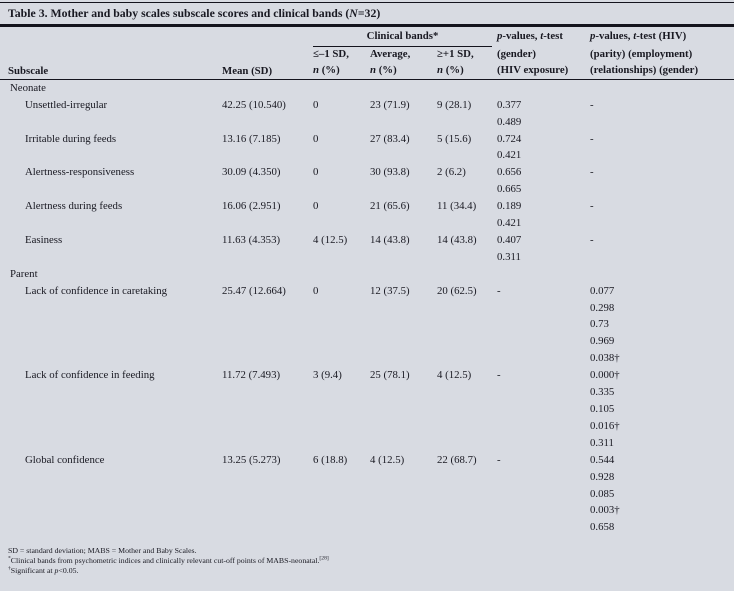 This screenshot has width=734, height=591. I want to click on top-rule, so click(367, 3).